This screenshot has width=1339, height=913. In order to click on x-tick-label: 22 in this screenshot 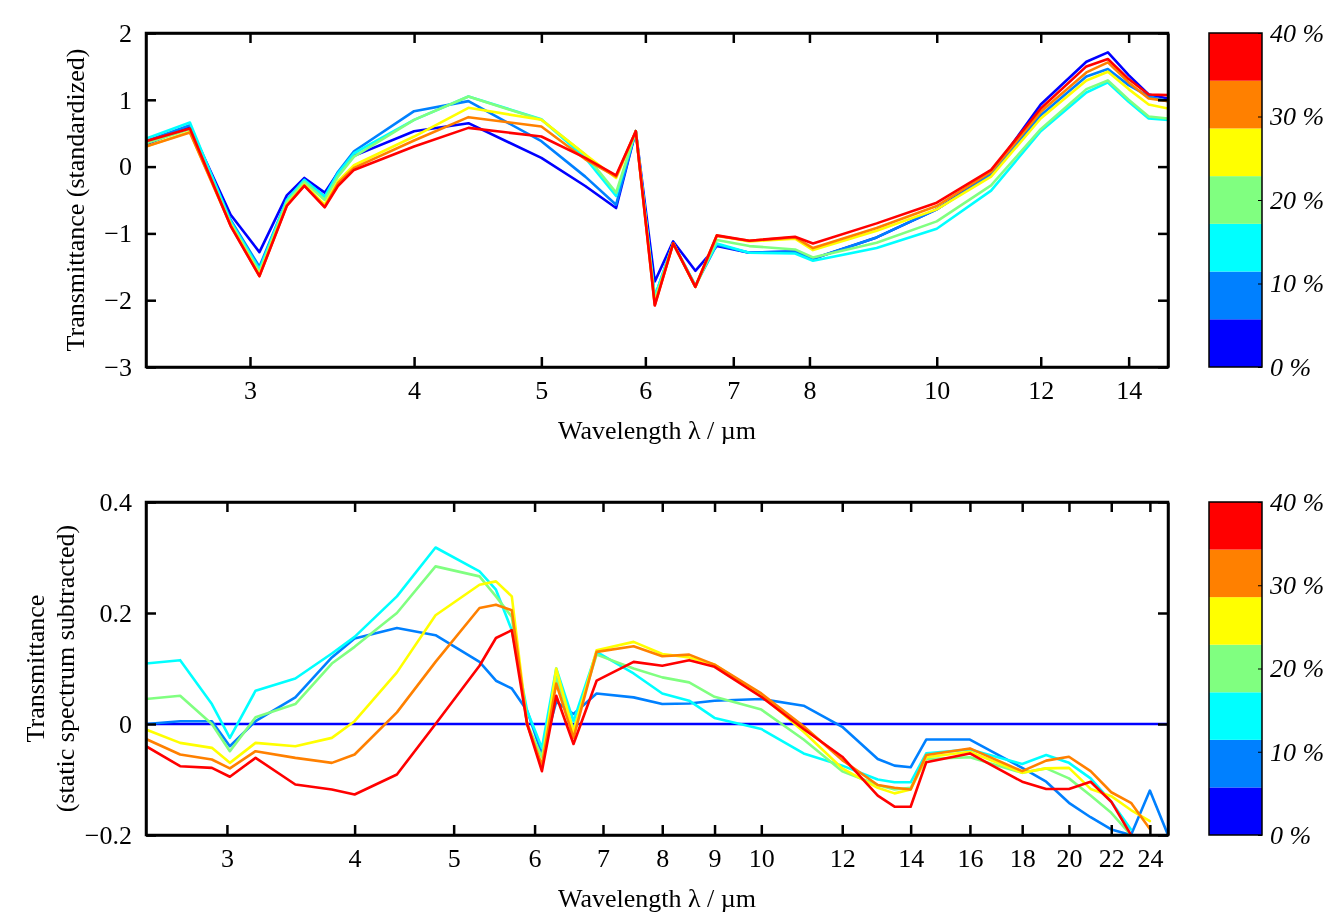, I will do `click(1111, 859)`.